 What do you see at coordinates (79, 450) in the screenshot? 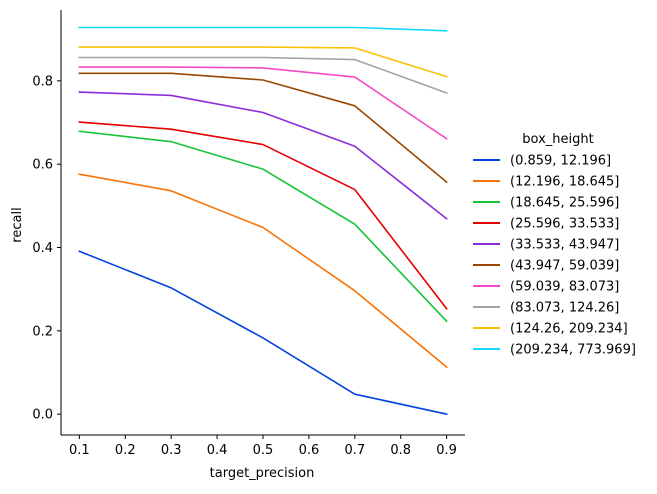
I see `x-tick-label: 0.1` at bounding box center [79, 450].